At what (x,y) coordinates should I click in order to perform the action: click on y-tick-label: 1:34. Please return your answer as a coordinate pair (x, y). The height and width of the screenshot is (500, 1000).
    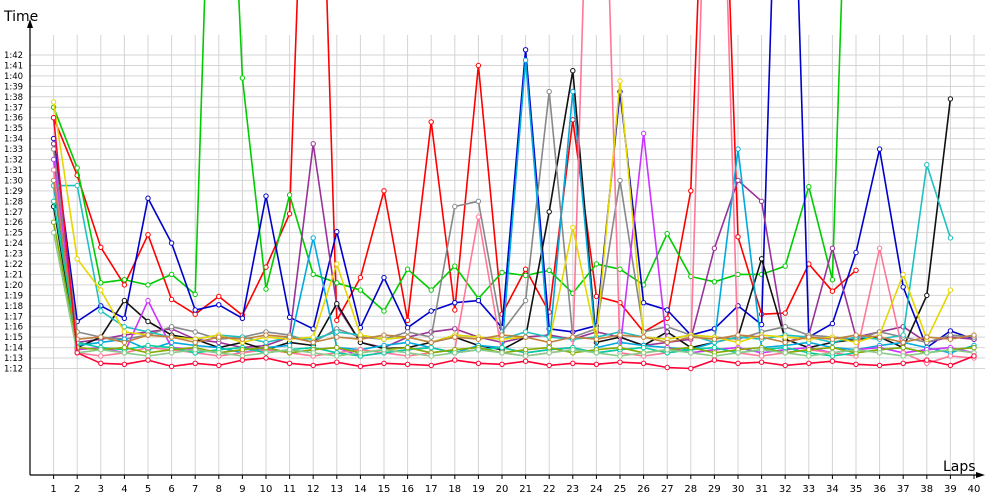
    Looking at the image, I should click on (13, 140).